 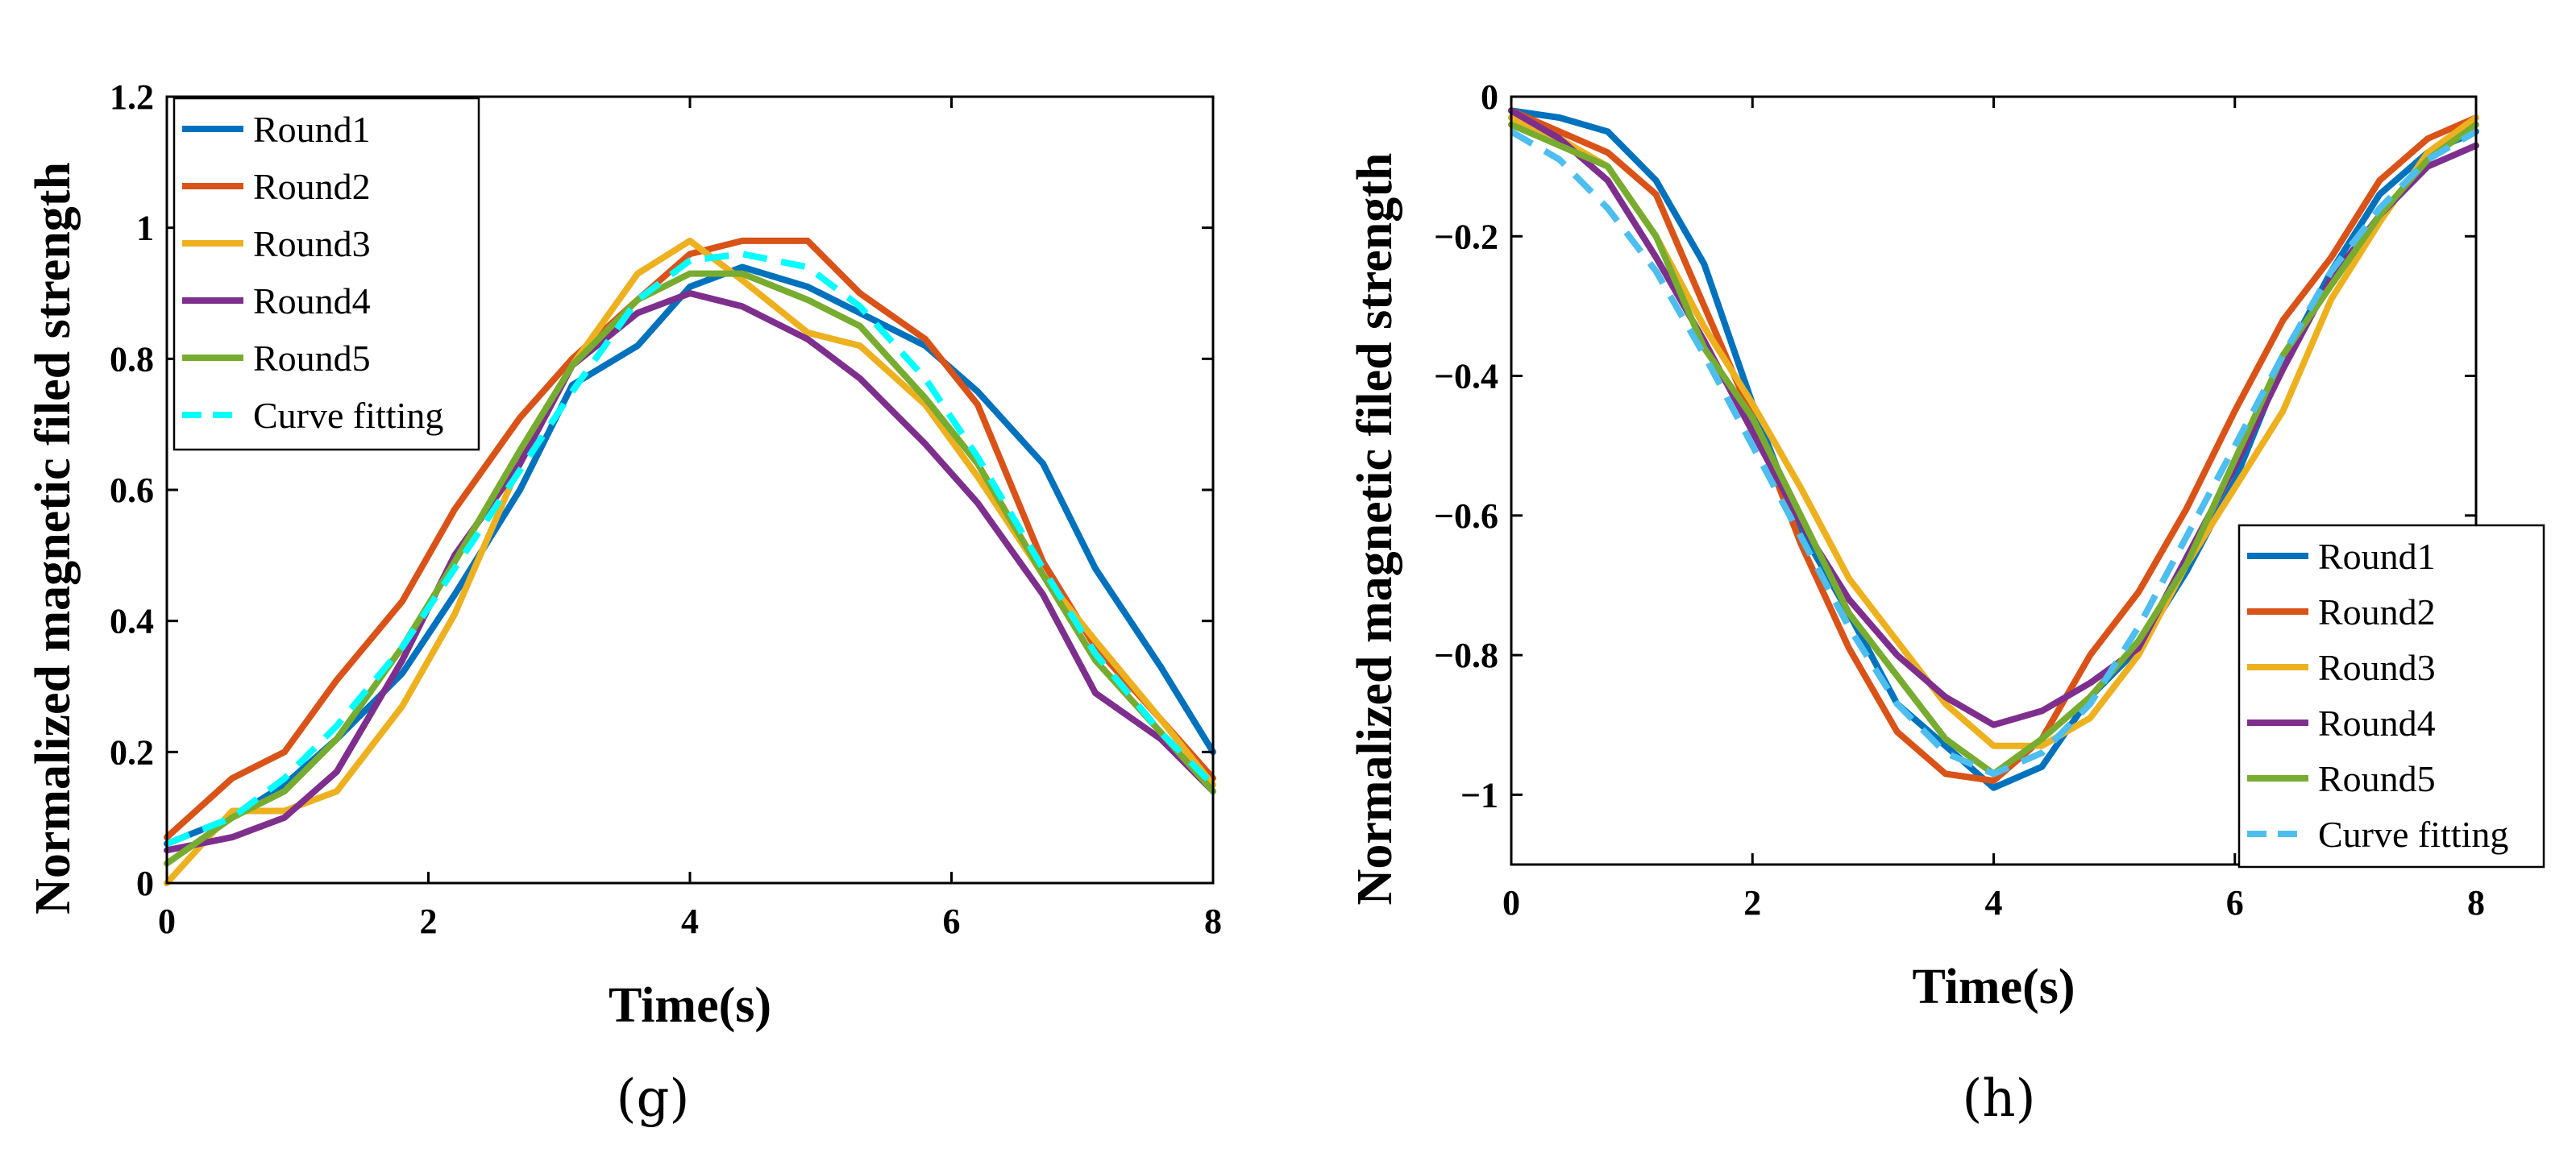 I want to click on legend-label-round4-g: Round4, so click(x=312, y=300).